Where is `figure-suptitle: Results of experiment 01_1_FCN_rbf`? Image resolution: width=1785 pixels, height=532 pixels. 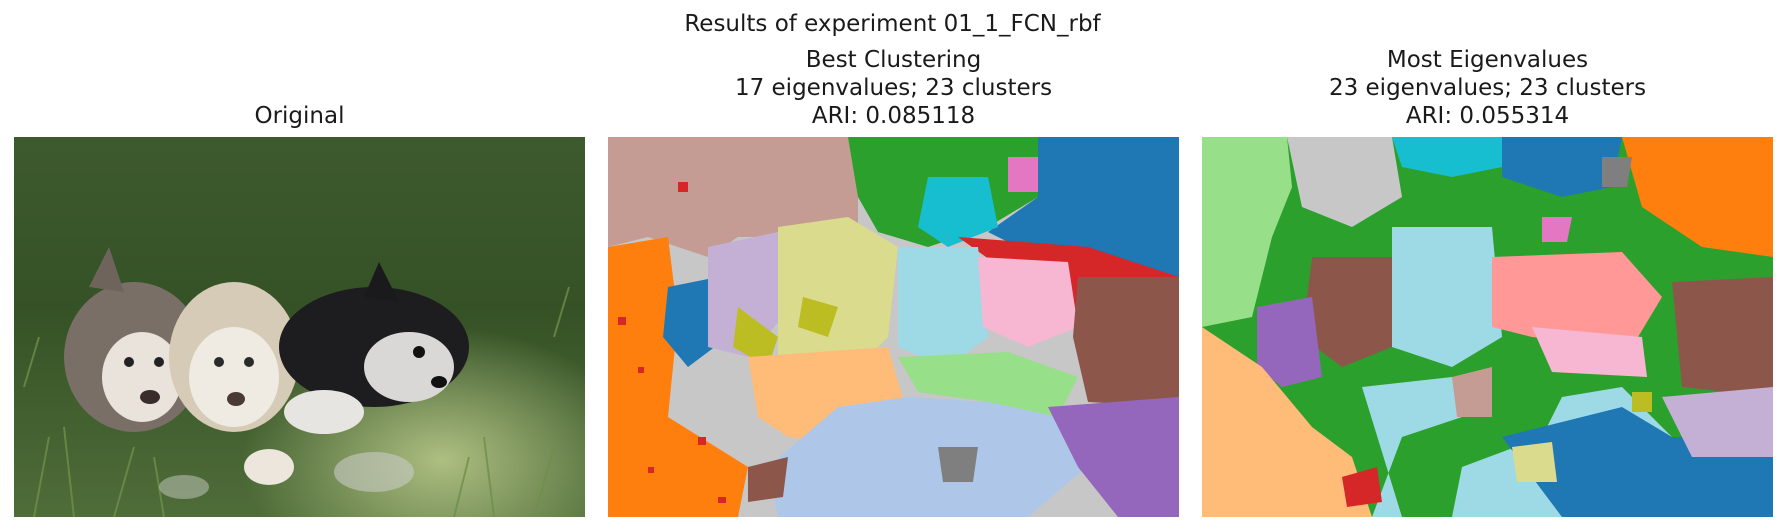
figure-suptitle: Results of experiment 01_1_FCN_rbf is located at coordinates (892, 24).